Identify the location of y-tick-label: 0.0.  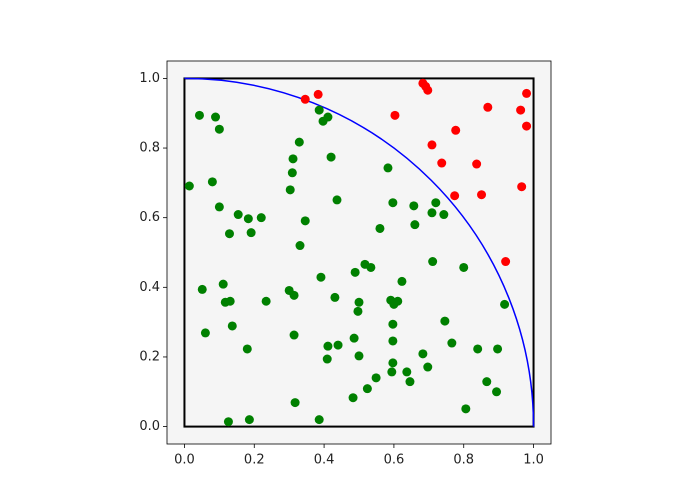
(149, 426).